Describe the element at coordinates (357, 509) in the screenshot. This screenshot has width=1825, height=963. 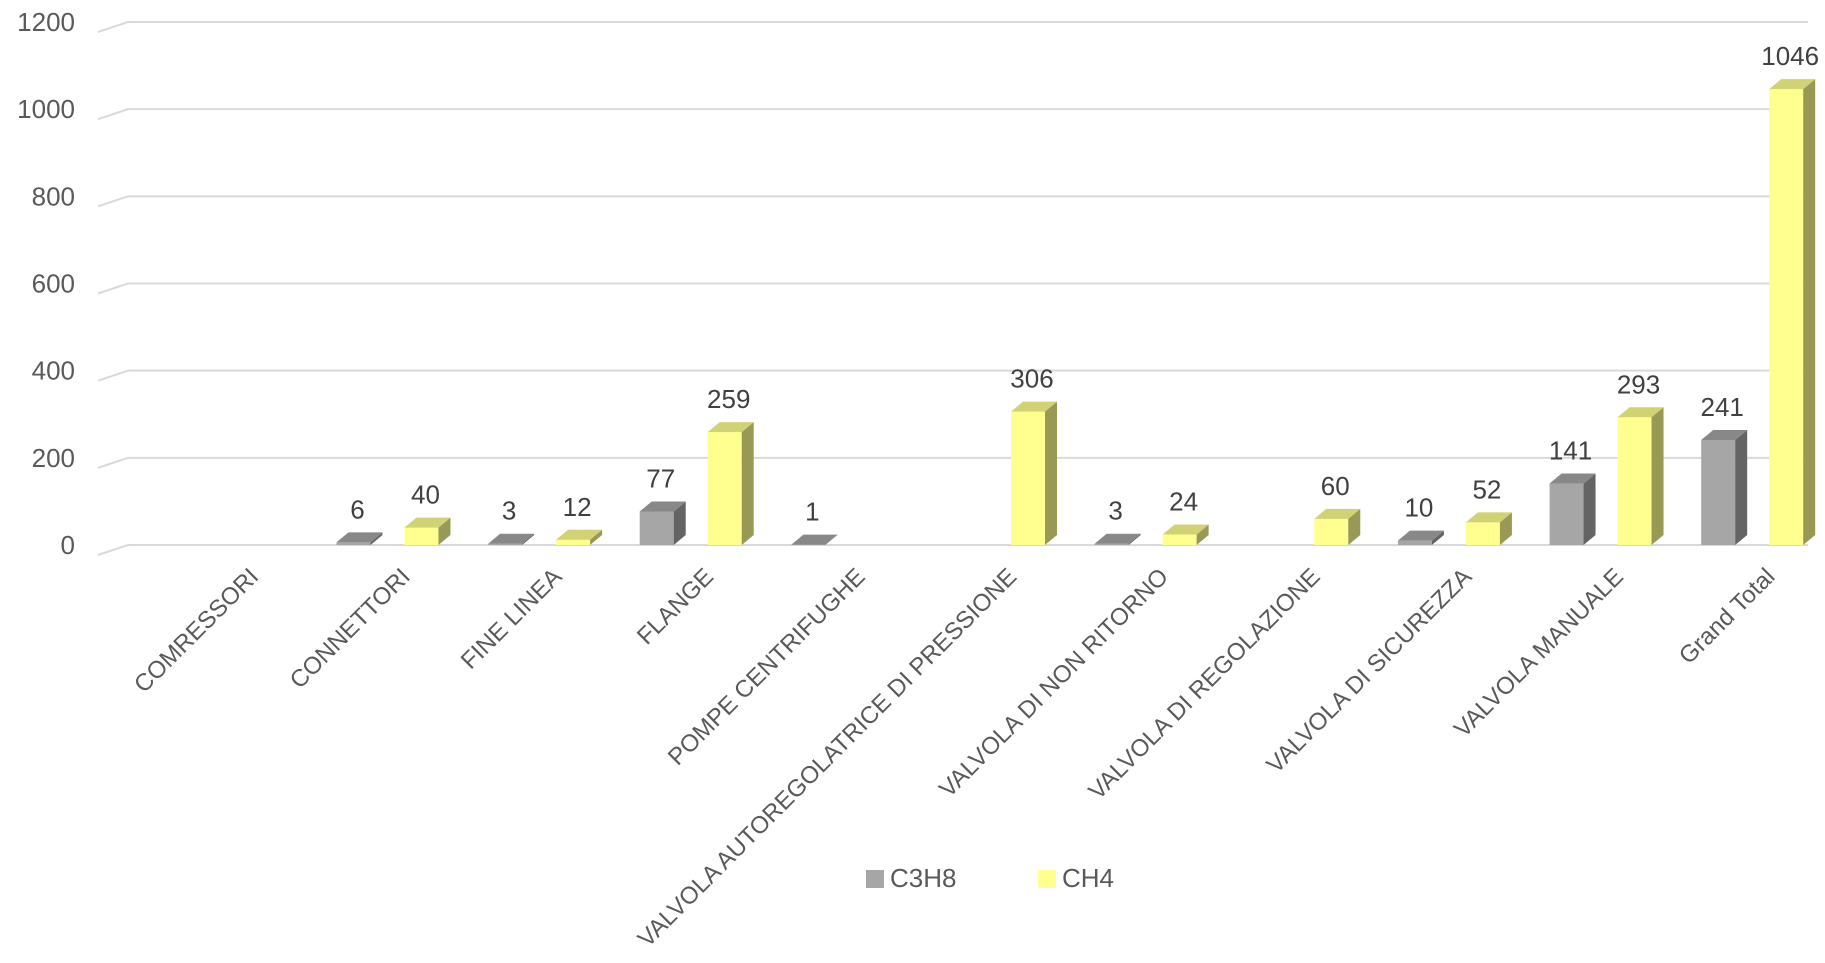
I see `data-label: 6` at that location.